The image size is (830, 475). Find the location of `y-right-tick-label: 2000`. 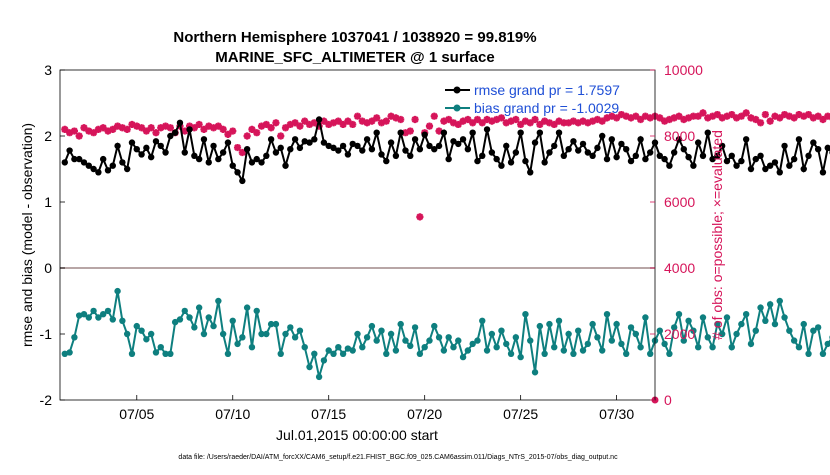

y-right-tick-label: 2000 is located at coordinates (679, 334).